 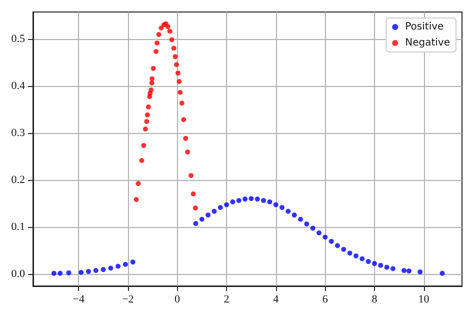 What do you see at coordinates (424, 300) in the screenshot?
I see `x-tick-label: 10` at bounding box center [424, 300].